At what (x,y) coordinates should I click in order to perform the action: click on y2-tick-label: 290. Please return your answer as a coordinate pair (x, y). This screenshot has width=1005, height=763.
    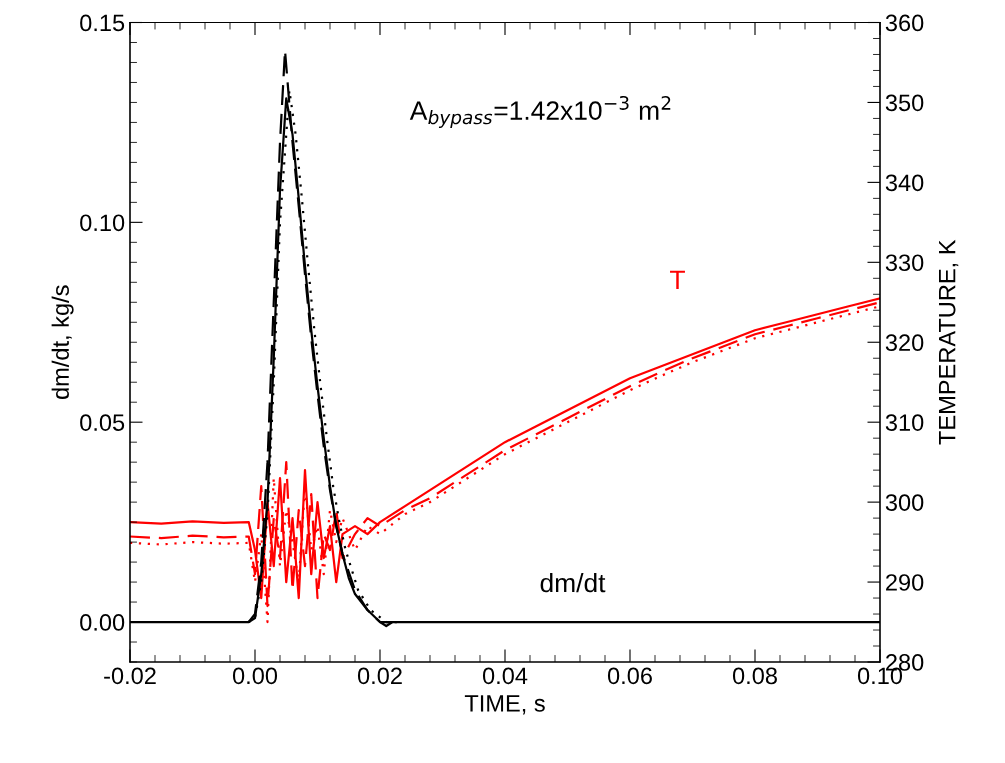
    Looking at the image, I should click on (905, 582).